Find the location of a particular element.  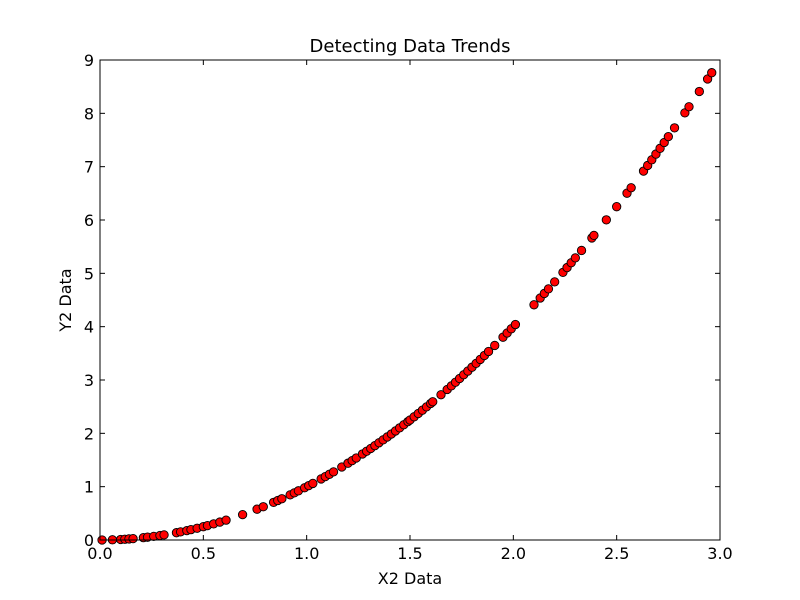

y-tick-label: 5 is located at coordinates (89, 273).